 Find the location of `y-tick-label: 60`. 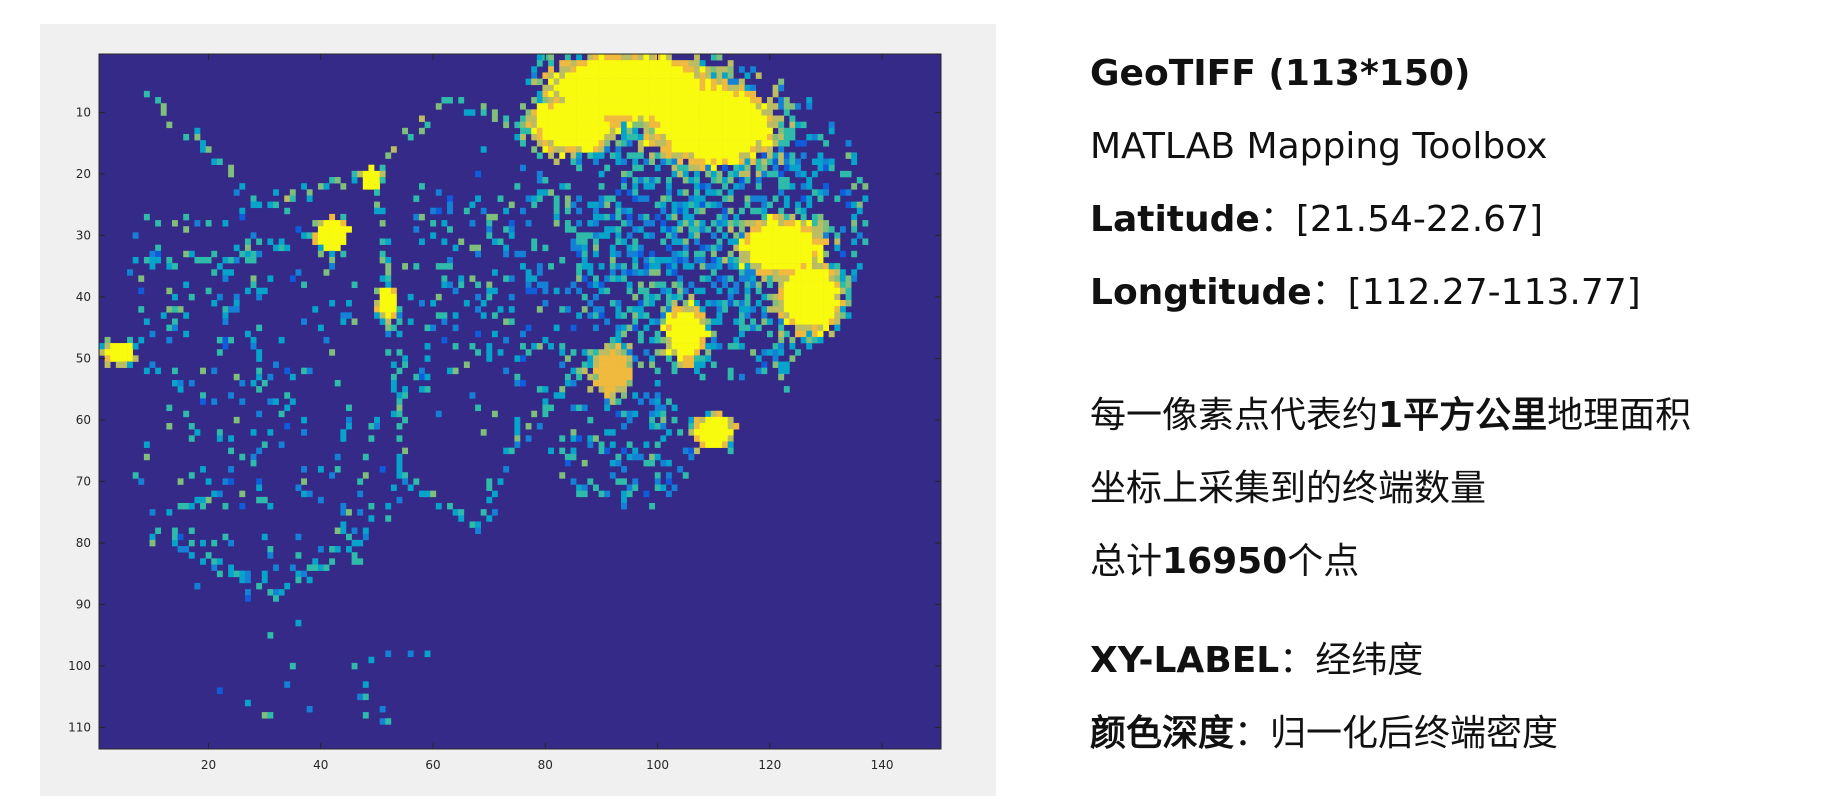

y-tick-label: 60 is located at coordinates (83, 420).